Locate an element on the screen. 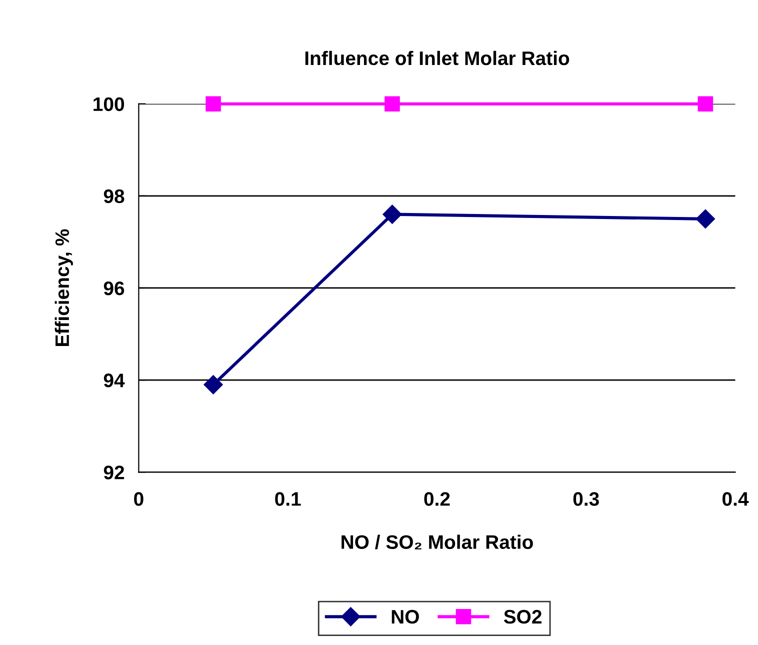 The height and width of the screenshot is (645, 758). x-tick-label: 0.3 is located at coordinates (586, 499).